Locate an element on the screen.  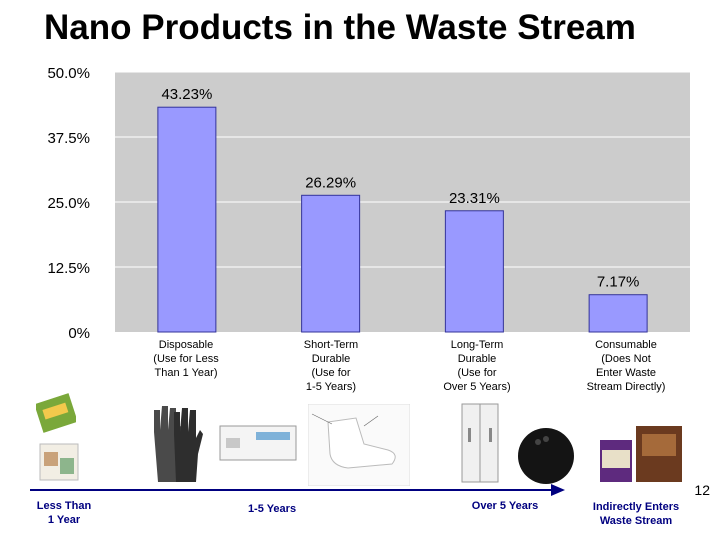
cleaning-wipes-image is located at coordinates (56, 413).